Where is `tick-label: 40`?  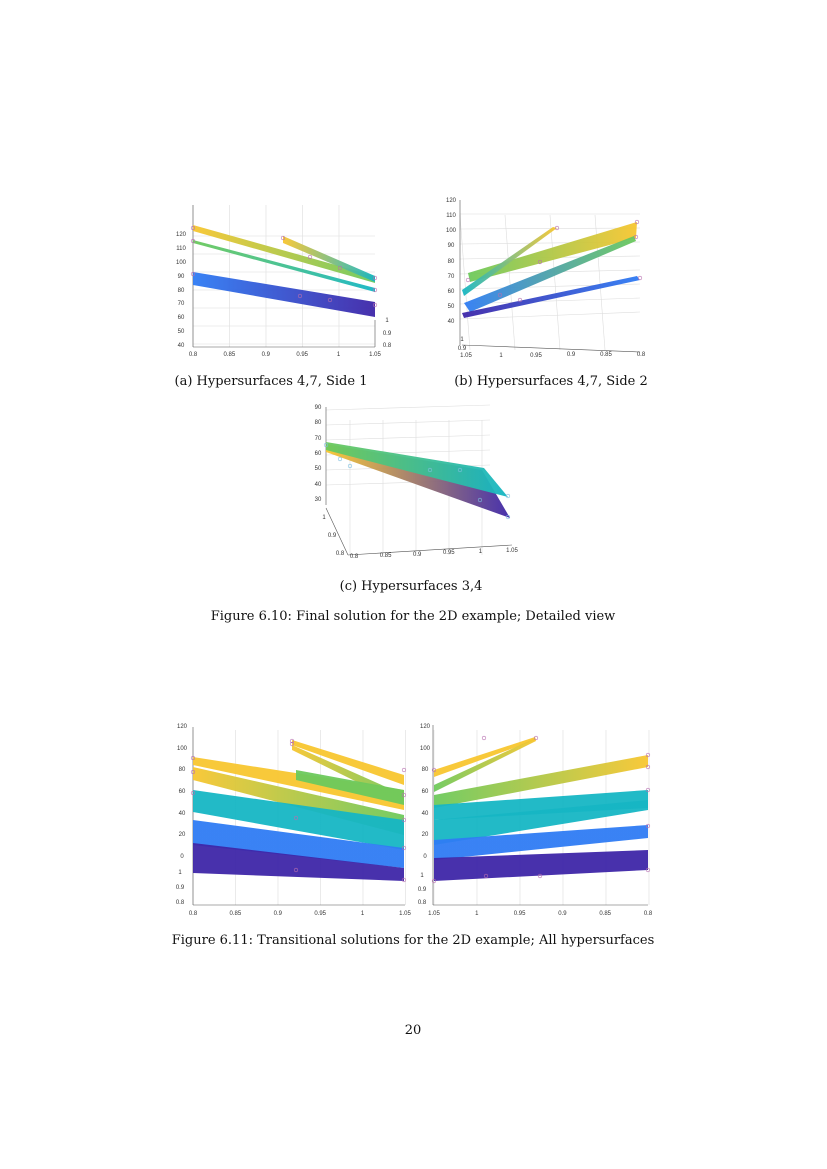
tick-label: 40 is located at coordinates (425, 813).